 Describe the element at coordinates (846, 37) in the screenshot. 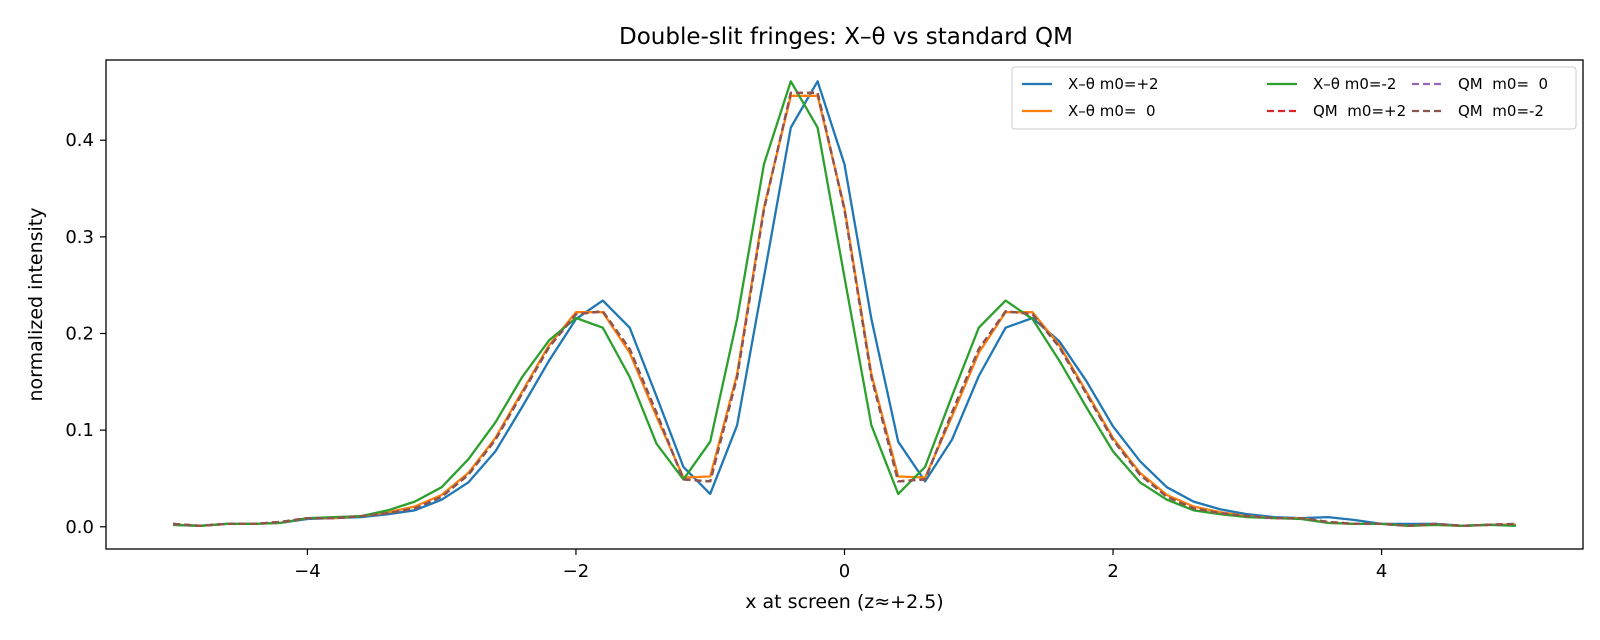

I see `chart-title: Double-slit fringes: X–θ vs standard QM` at that location.